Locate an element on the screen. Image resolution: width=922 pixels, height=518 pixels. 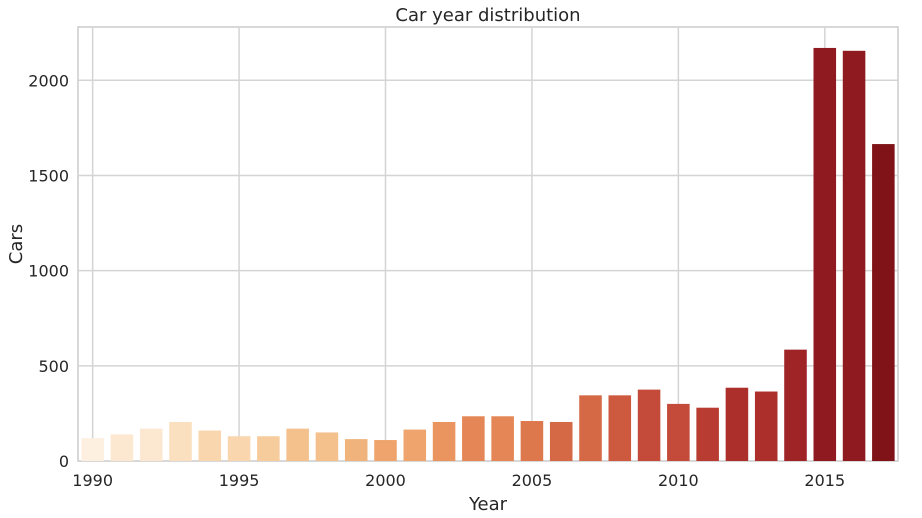
x-axis-title: Year is located at coordinates (488, 504).